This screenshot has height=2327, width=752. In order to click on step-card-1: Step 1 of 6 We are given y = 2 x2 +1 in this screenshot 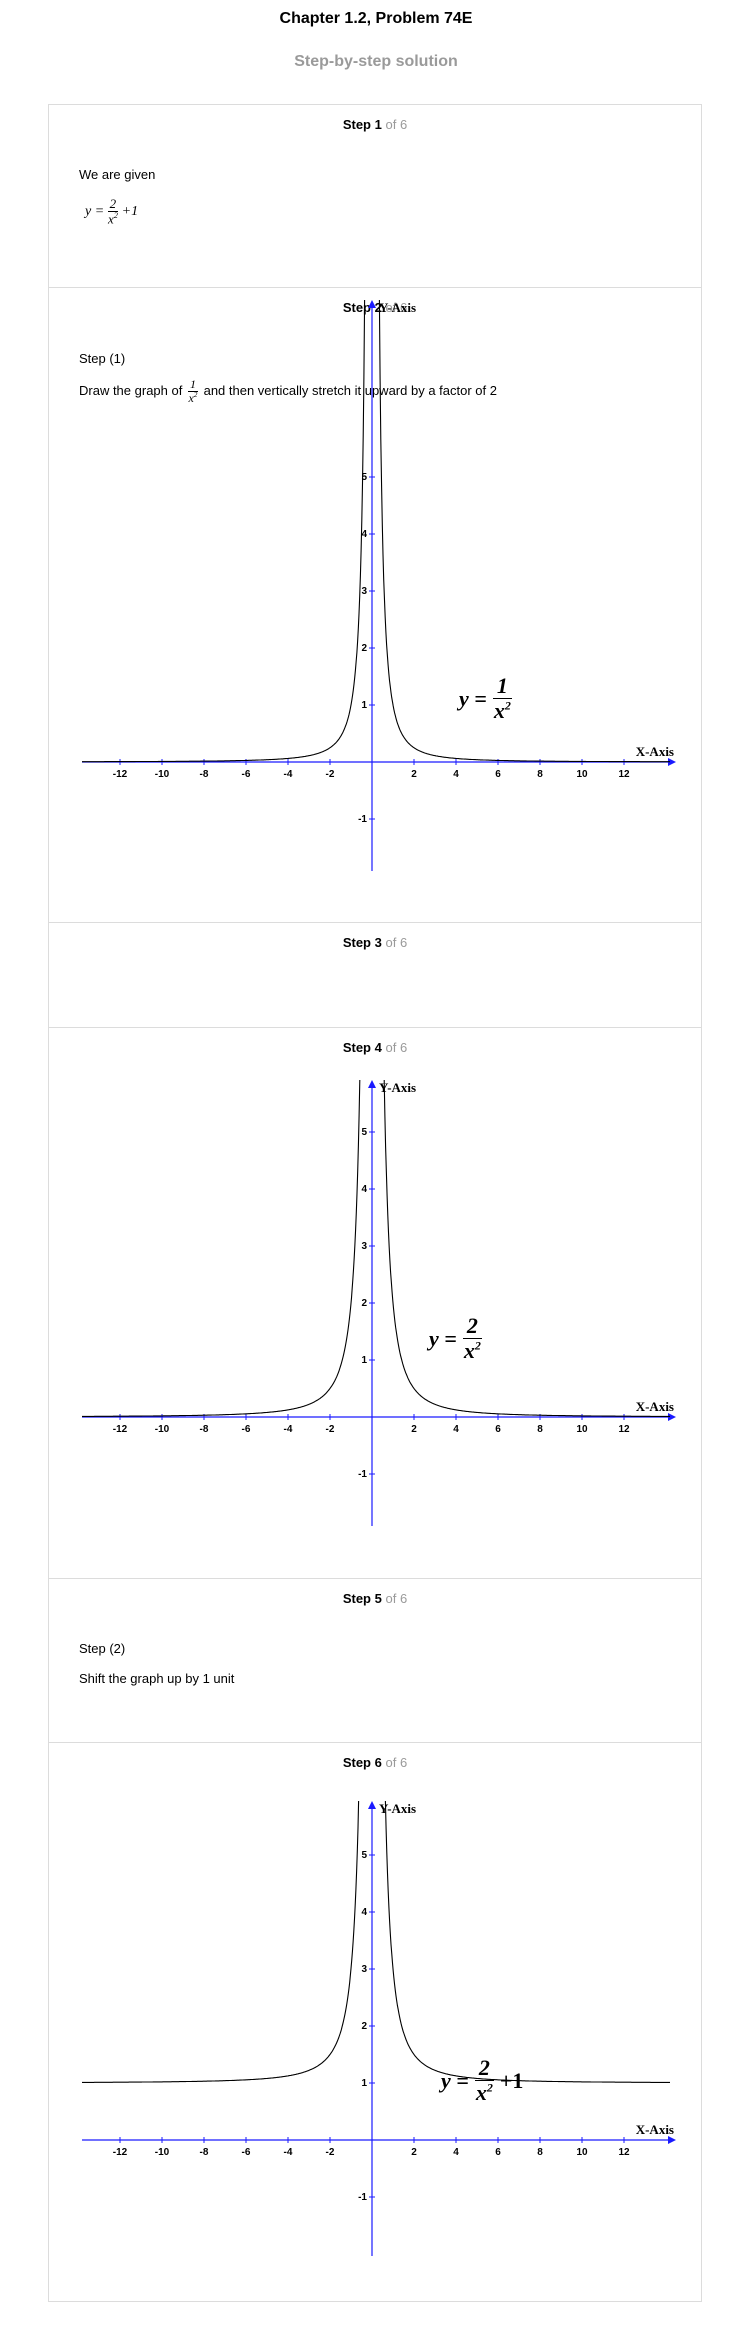, I will do `click(375, 196)`.